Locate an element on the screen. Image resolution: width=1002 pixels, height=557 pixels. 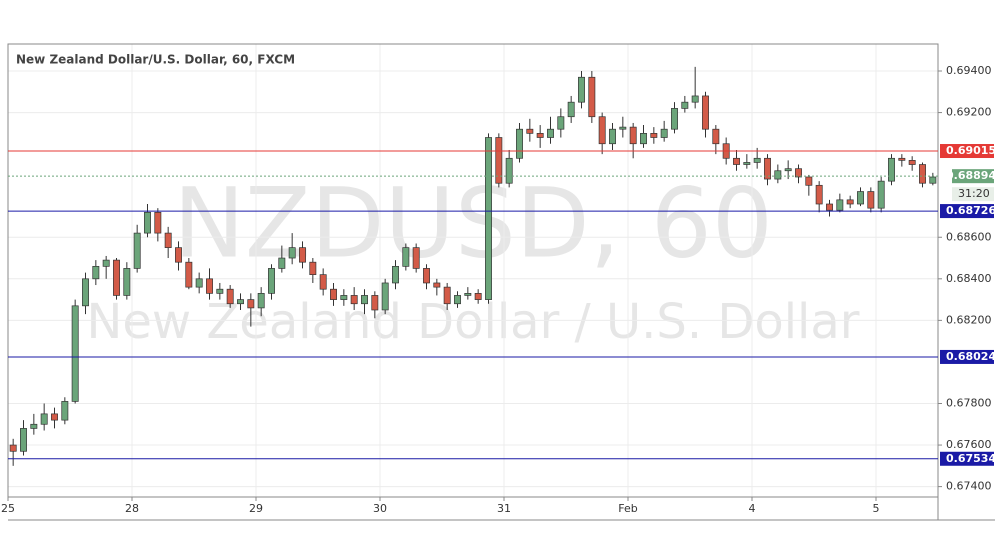
y-tick-label: 0.67800 is located at coordinates (969, 402).